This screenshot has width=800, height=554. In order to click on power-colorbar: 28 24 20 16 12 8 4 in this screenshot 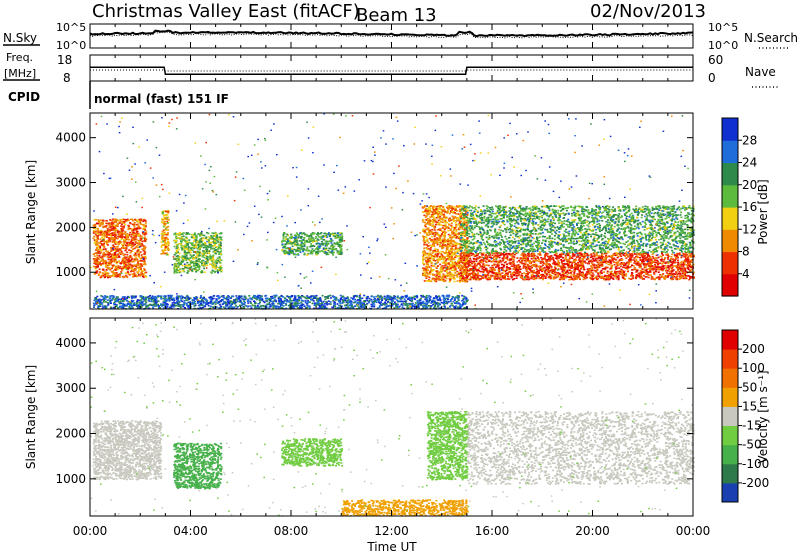, I will do `click(739, 207)`.